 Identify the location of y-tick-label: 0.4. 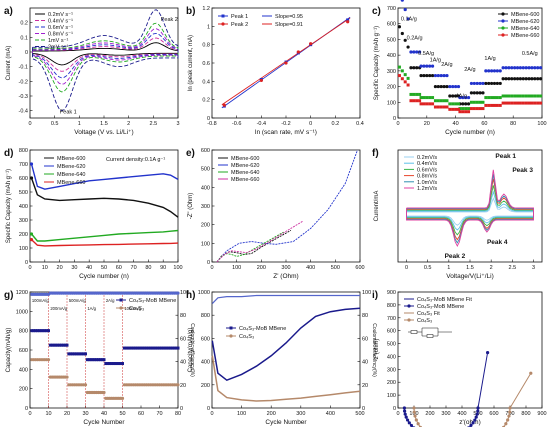
(206, 82).